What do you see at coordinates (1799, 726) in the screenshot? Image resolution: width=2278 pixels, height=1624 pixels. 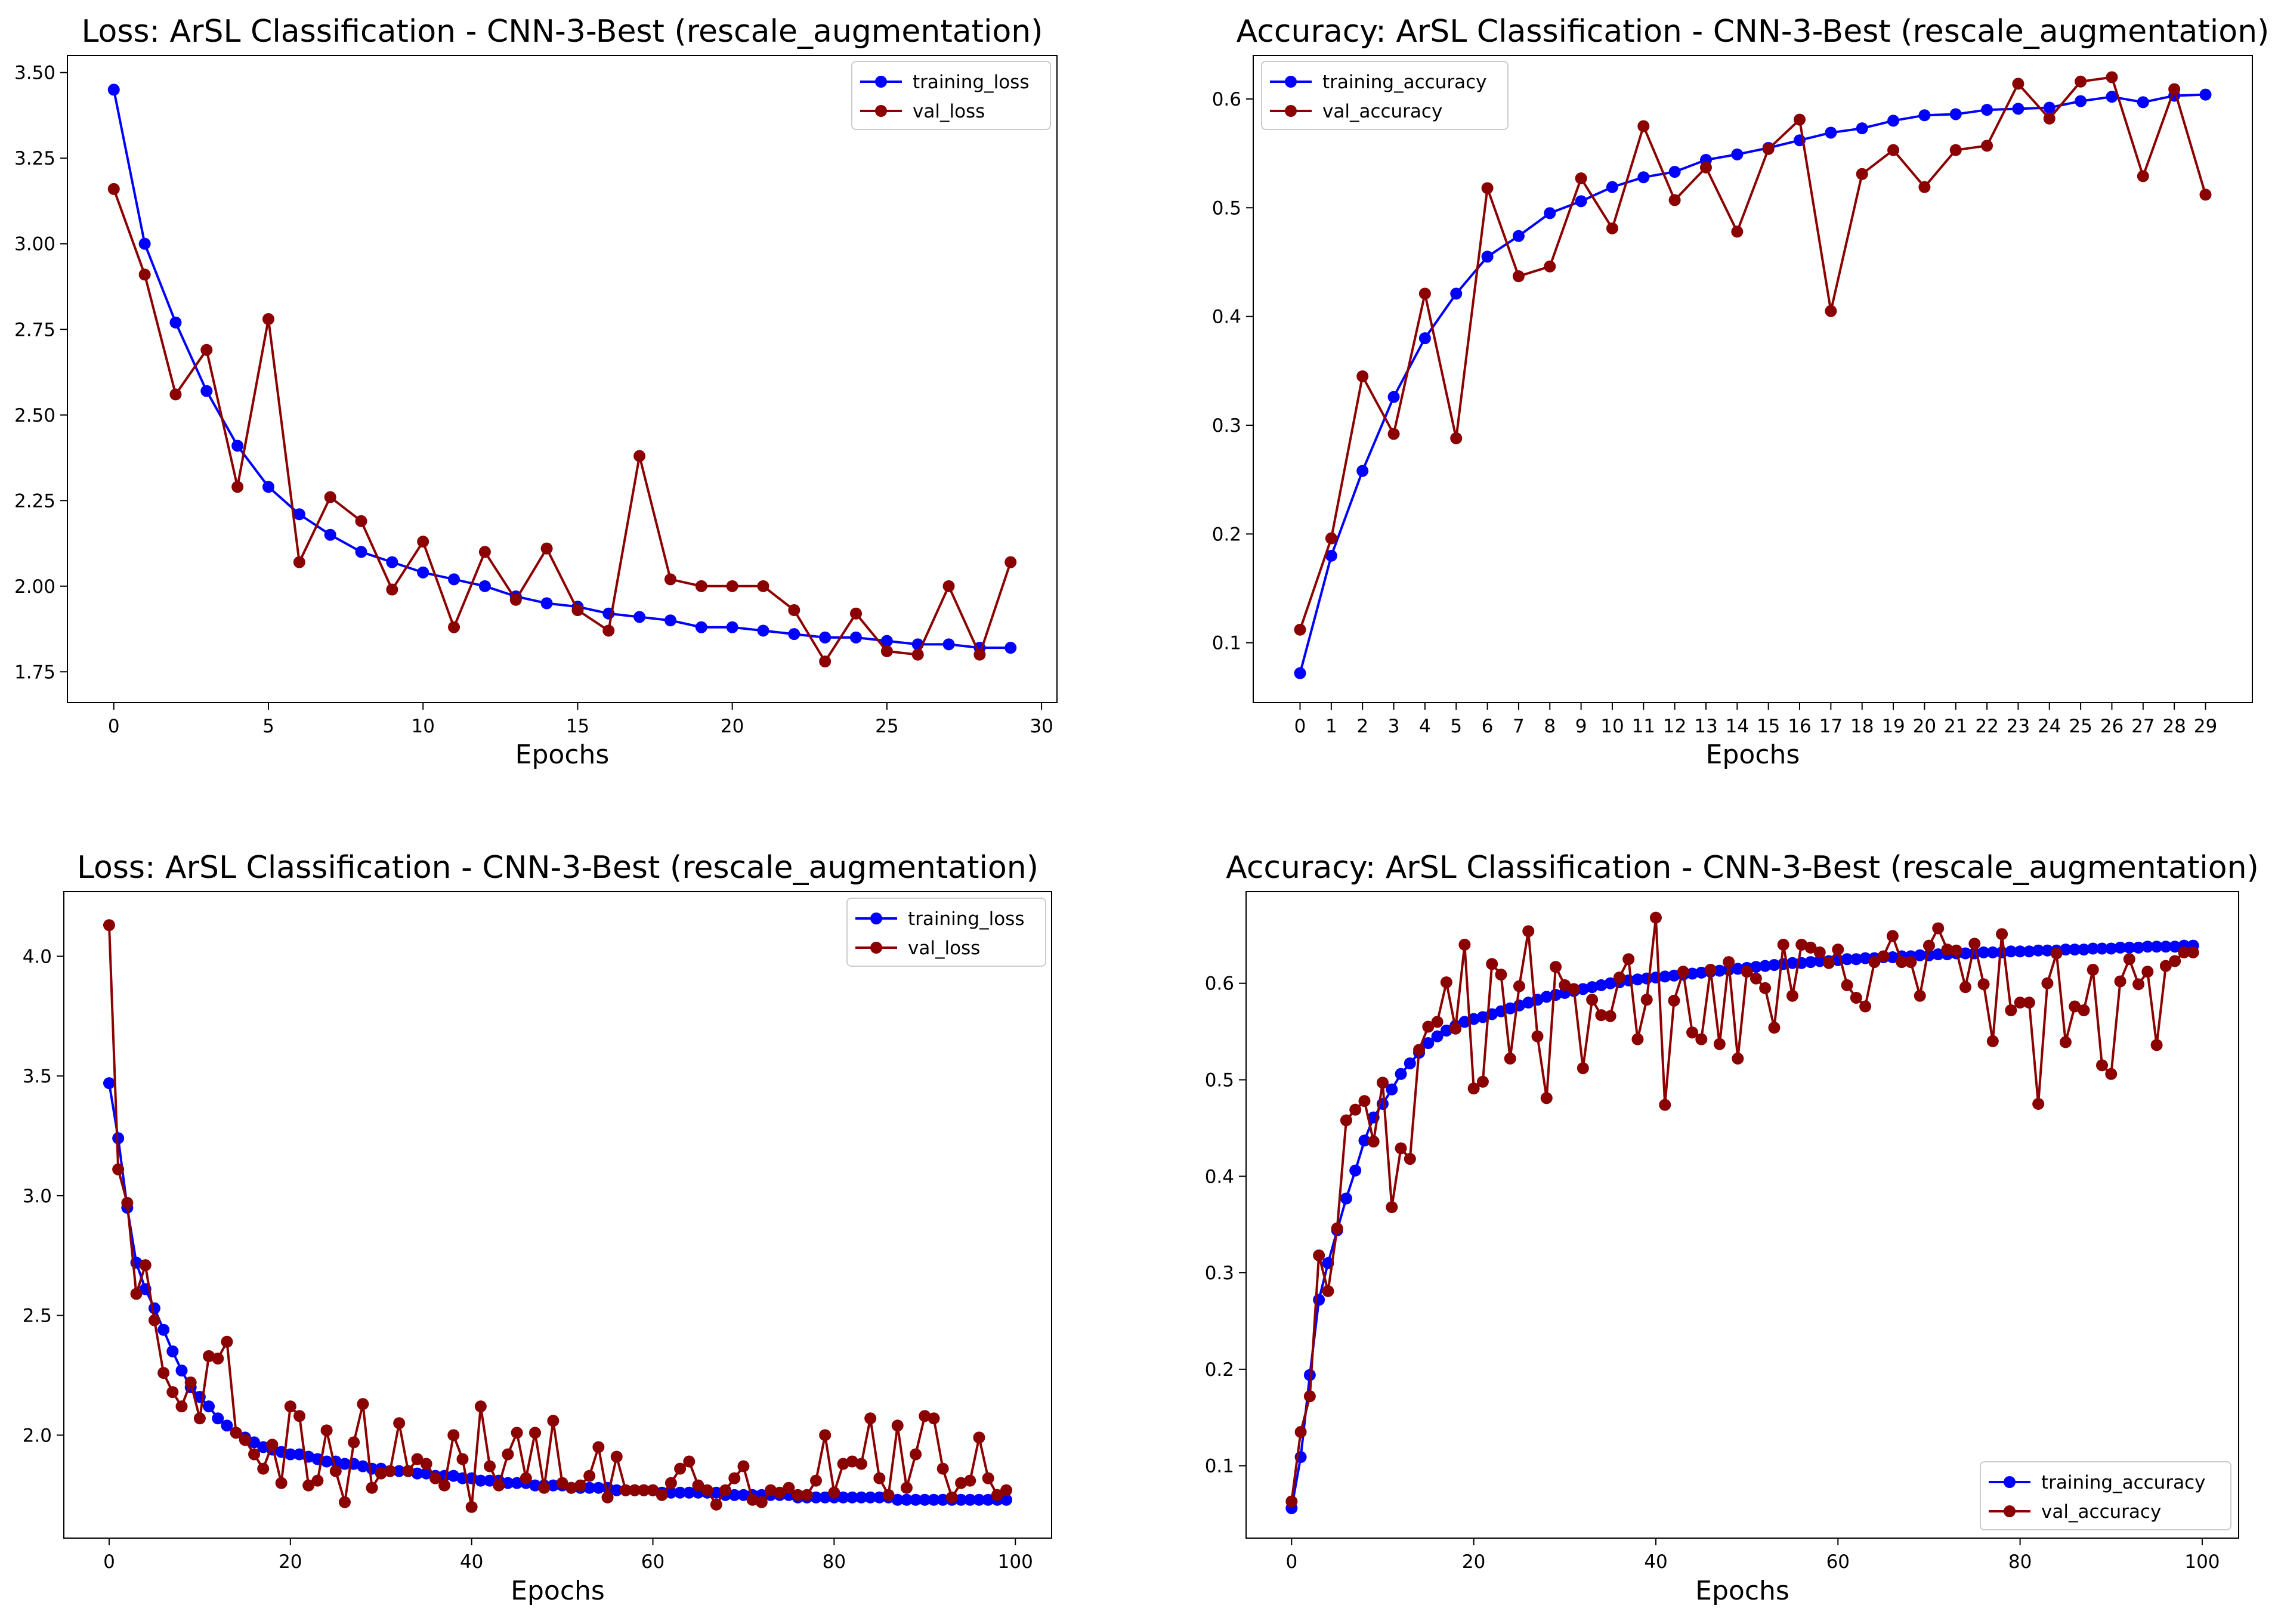 I see `x-tick-label: 16` at bounding box center [1799, 726].